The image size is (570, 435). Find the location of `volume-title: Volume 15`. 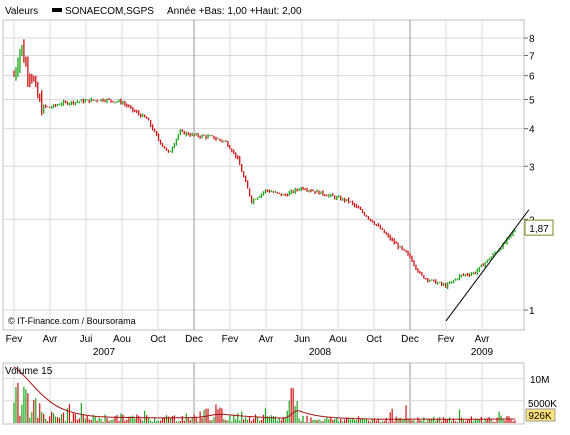

volume-title: Volume 15 is located at coordinates (29, 371).